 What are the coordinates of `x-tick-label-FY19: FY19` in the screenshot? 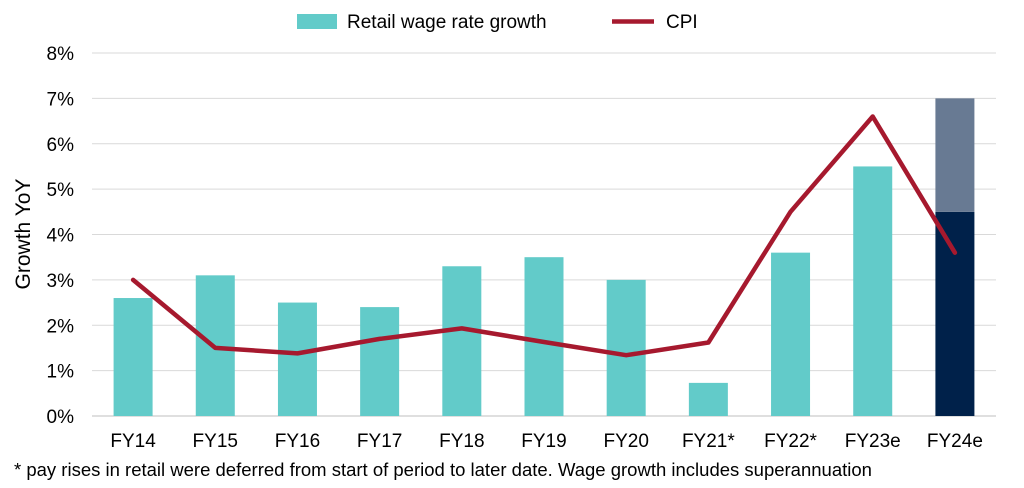 It's located at (543, 441).